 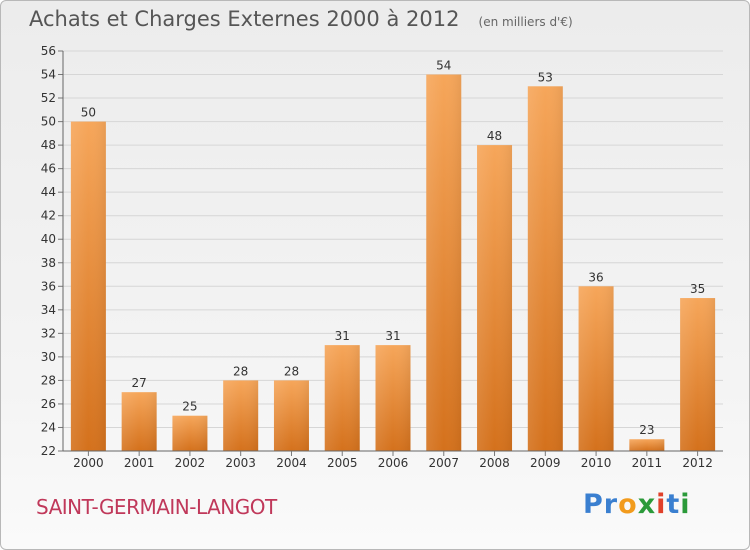 What do you see at coordinates (545, 463) in the screenshot?
I see `x-tick-label: 2009` at bounding box center [545, 463].